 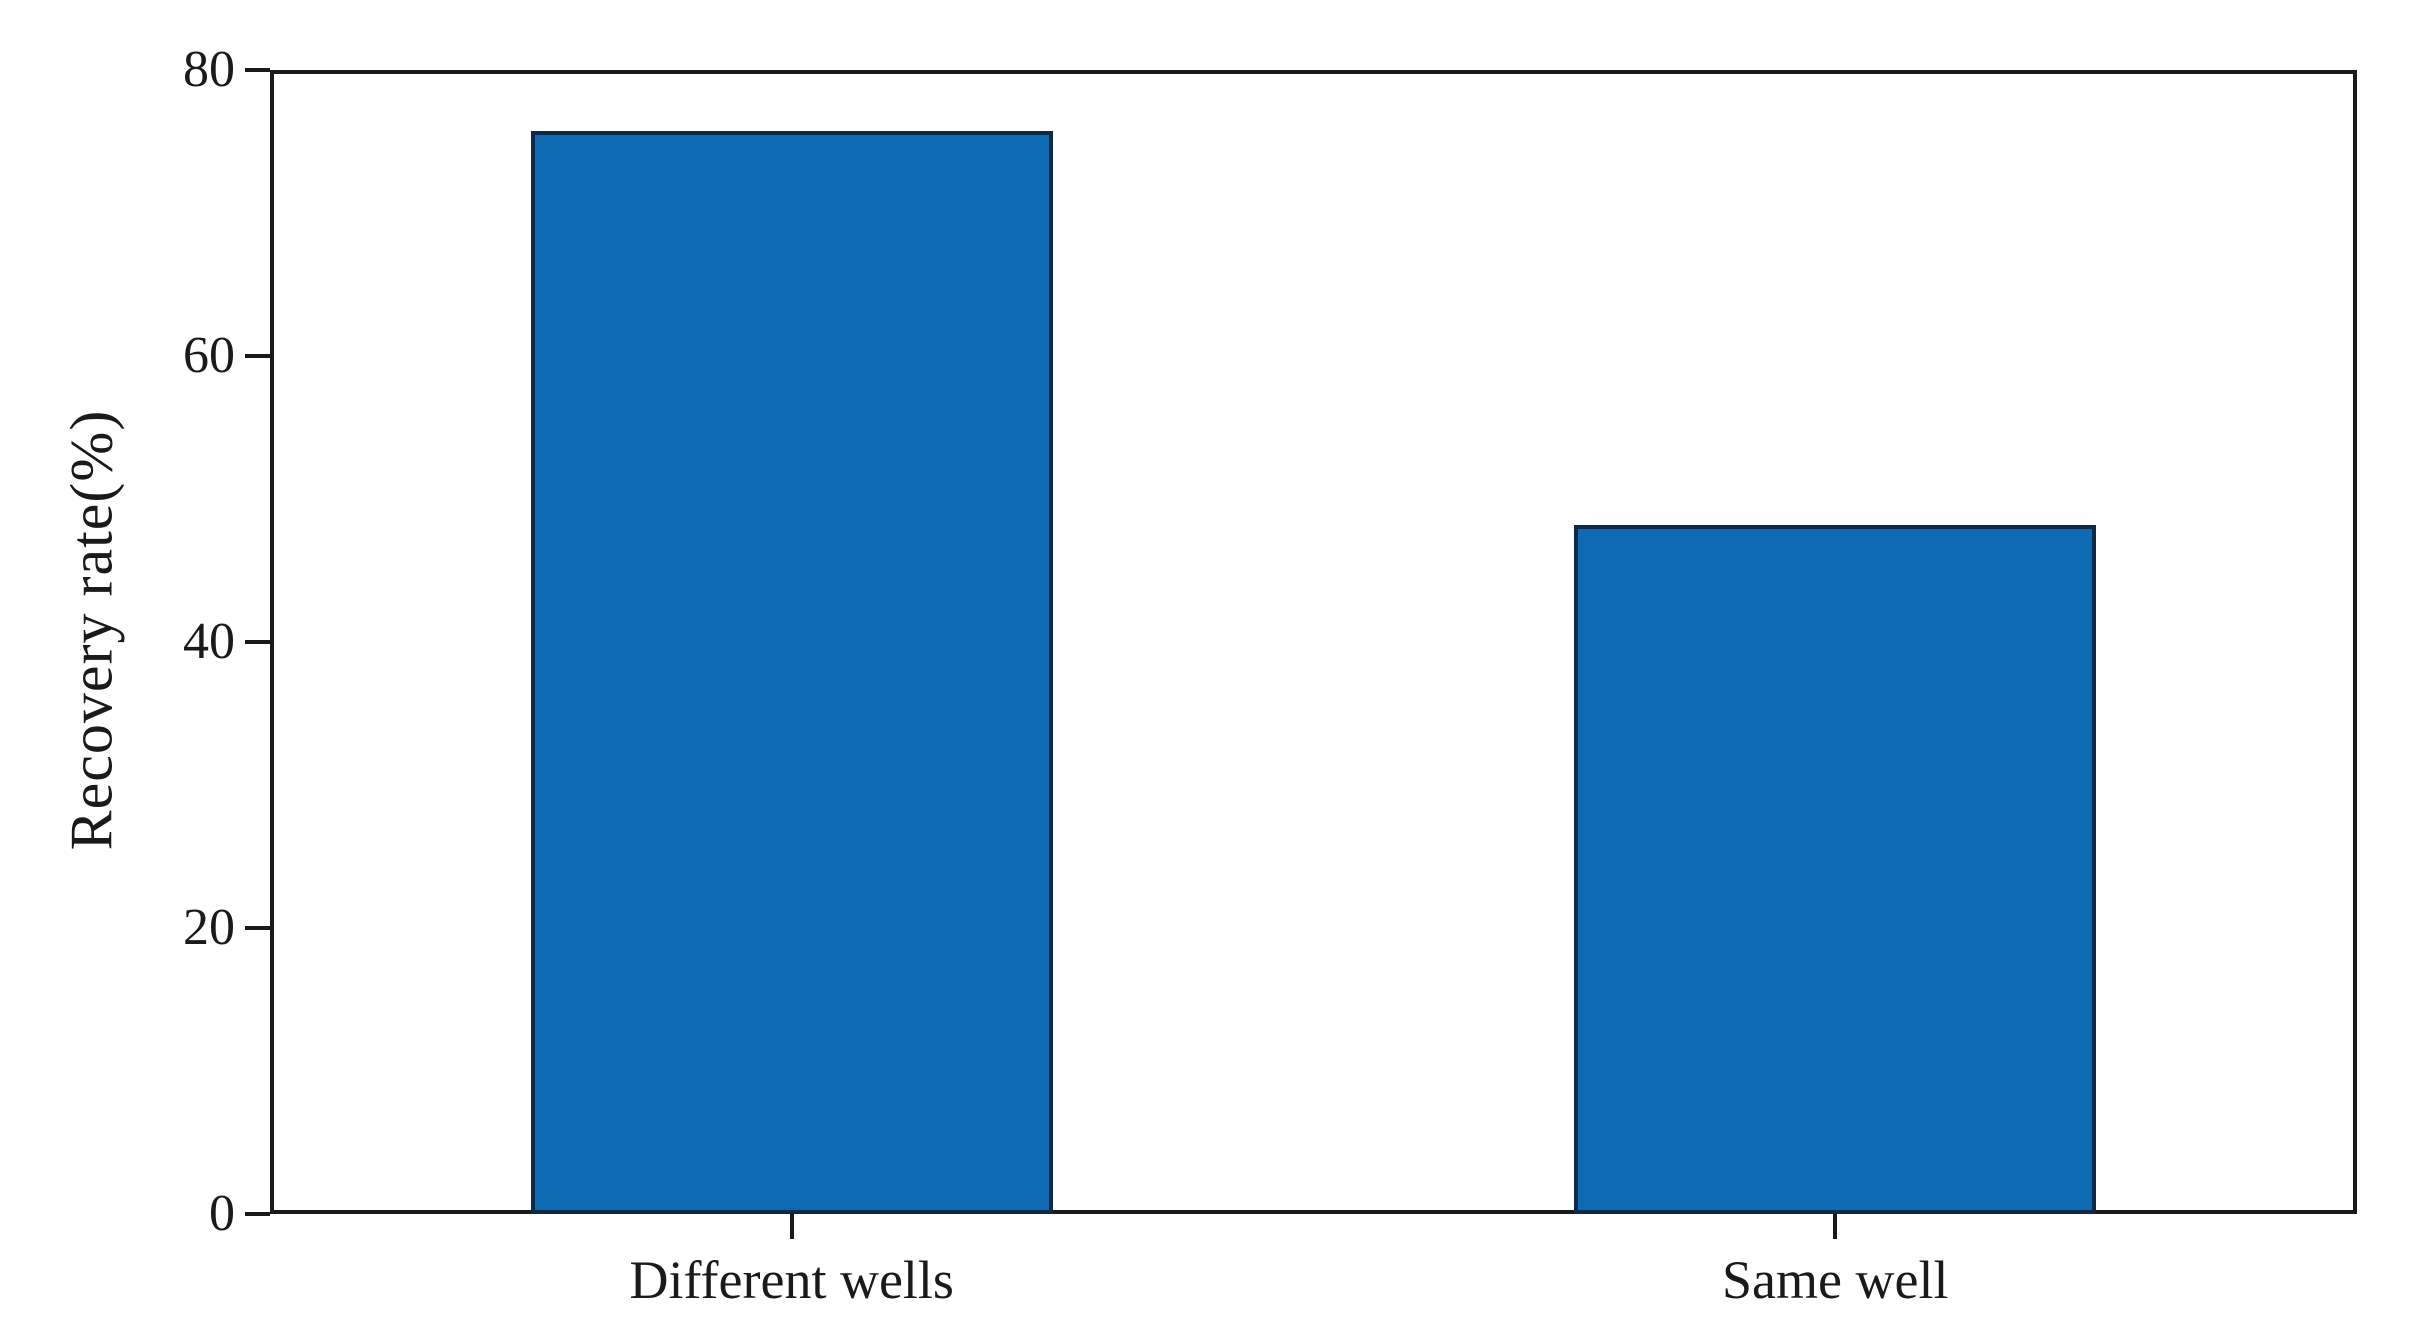 I want to click on x-axis-tick-label: Same well, so click(x=1835, y=1280).